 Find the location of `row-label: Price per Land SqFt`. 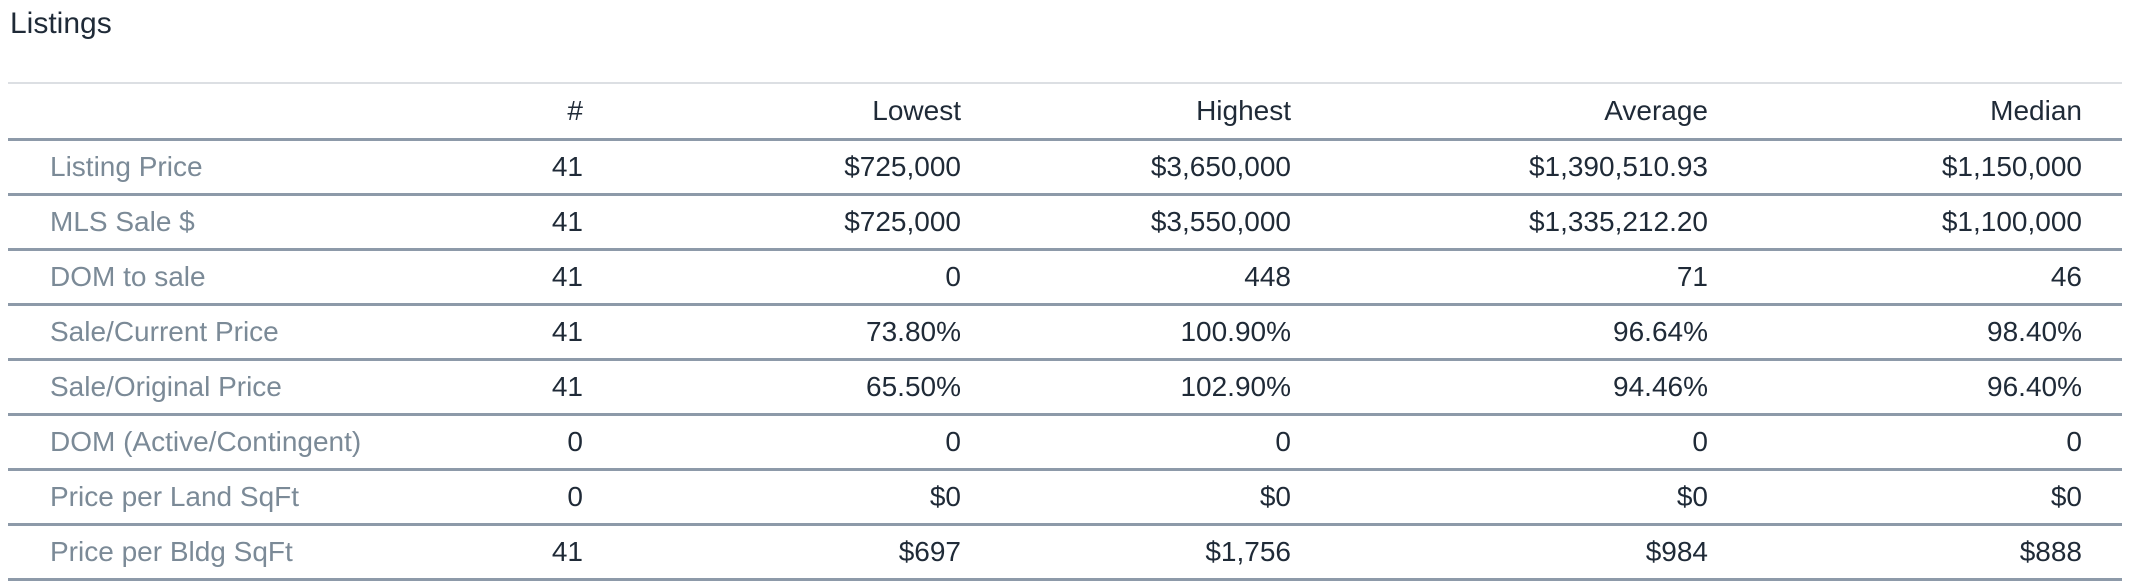

row-label: Price per Land SqFt is located at coordinates (218, 497).